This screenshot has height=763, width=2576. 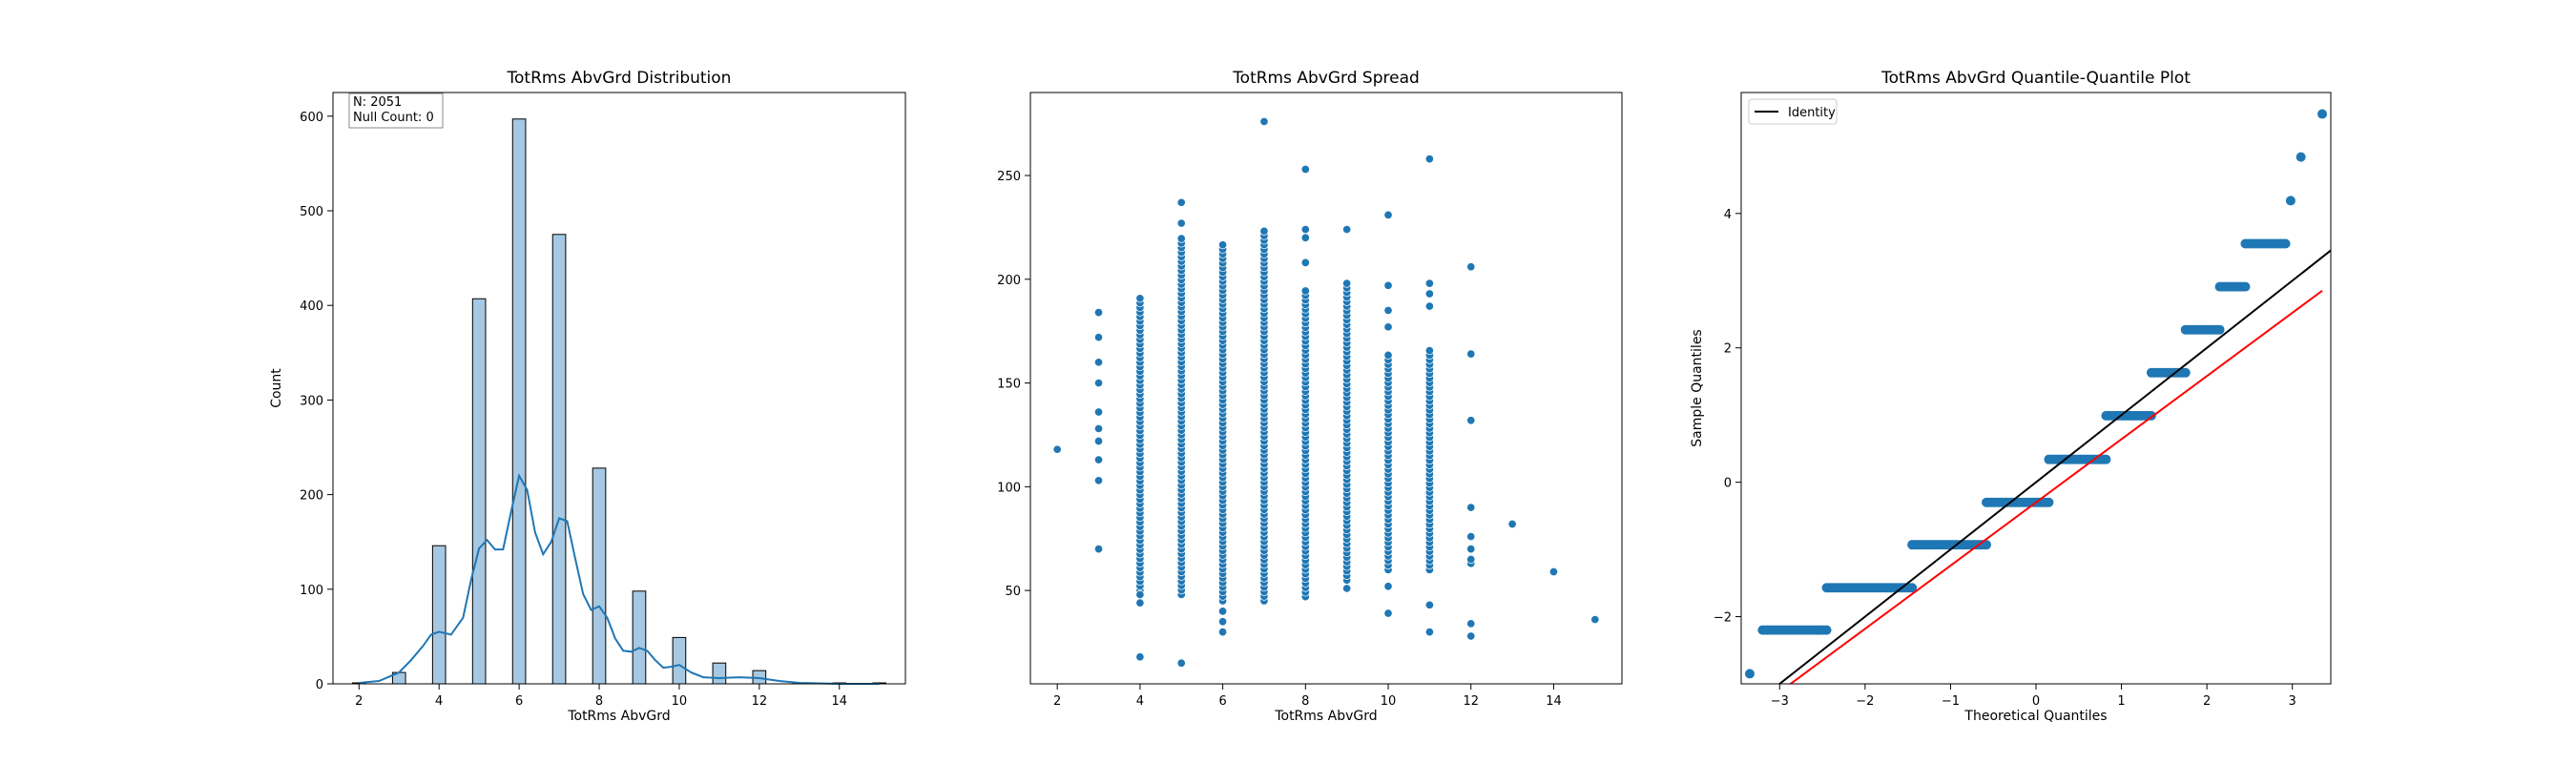 I want to click on spread-y-tick-label: 200, so click(x=1009, y=281).